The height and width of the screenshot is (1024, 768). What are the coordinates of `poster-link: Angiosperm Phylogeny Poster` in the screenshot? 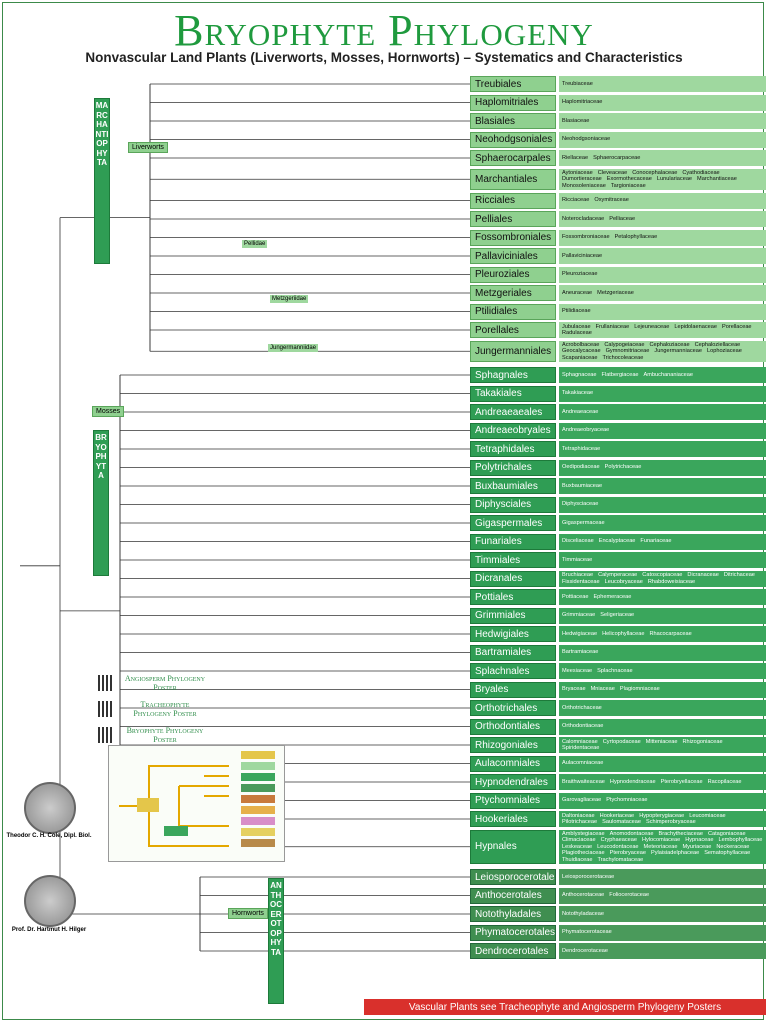 It's located at (153, 683).